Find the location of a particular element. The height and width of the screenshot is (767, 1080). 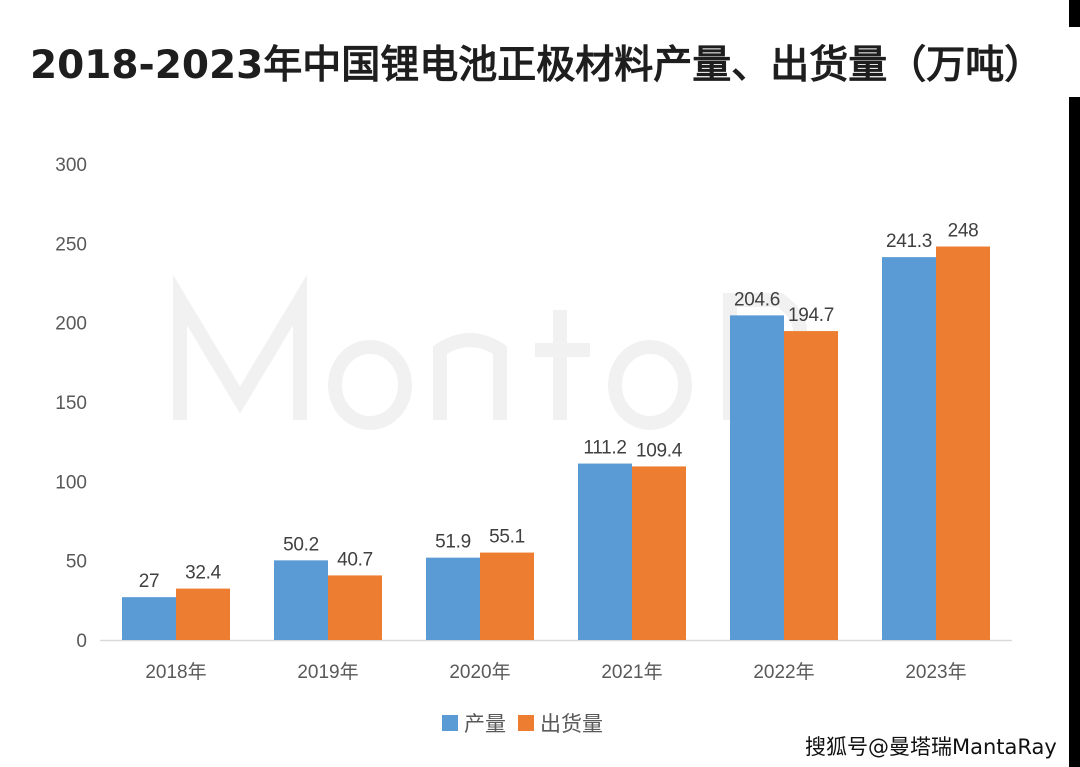

data-label: 109.4 is located at coordinates (659, 450).